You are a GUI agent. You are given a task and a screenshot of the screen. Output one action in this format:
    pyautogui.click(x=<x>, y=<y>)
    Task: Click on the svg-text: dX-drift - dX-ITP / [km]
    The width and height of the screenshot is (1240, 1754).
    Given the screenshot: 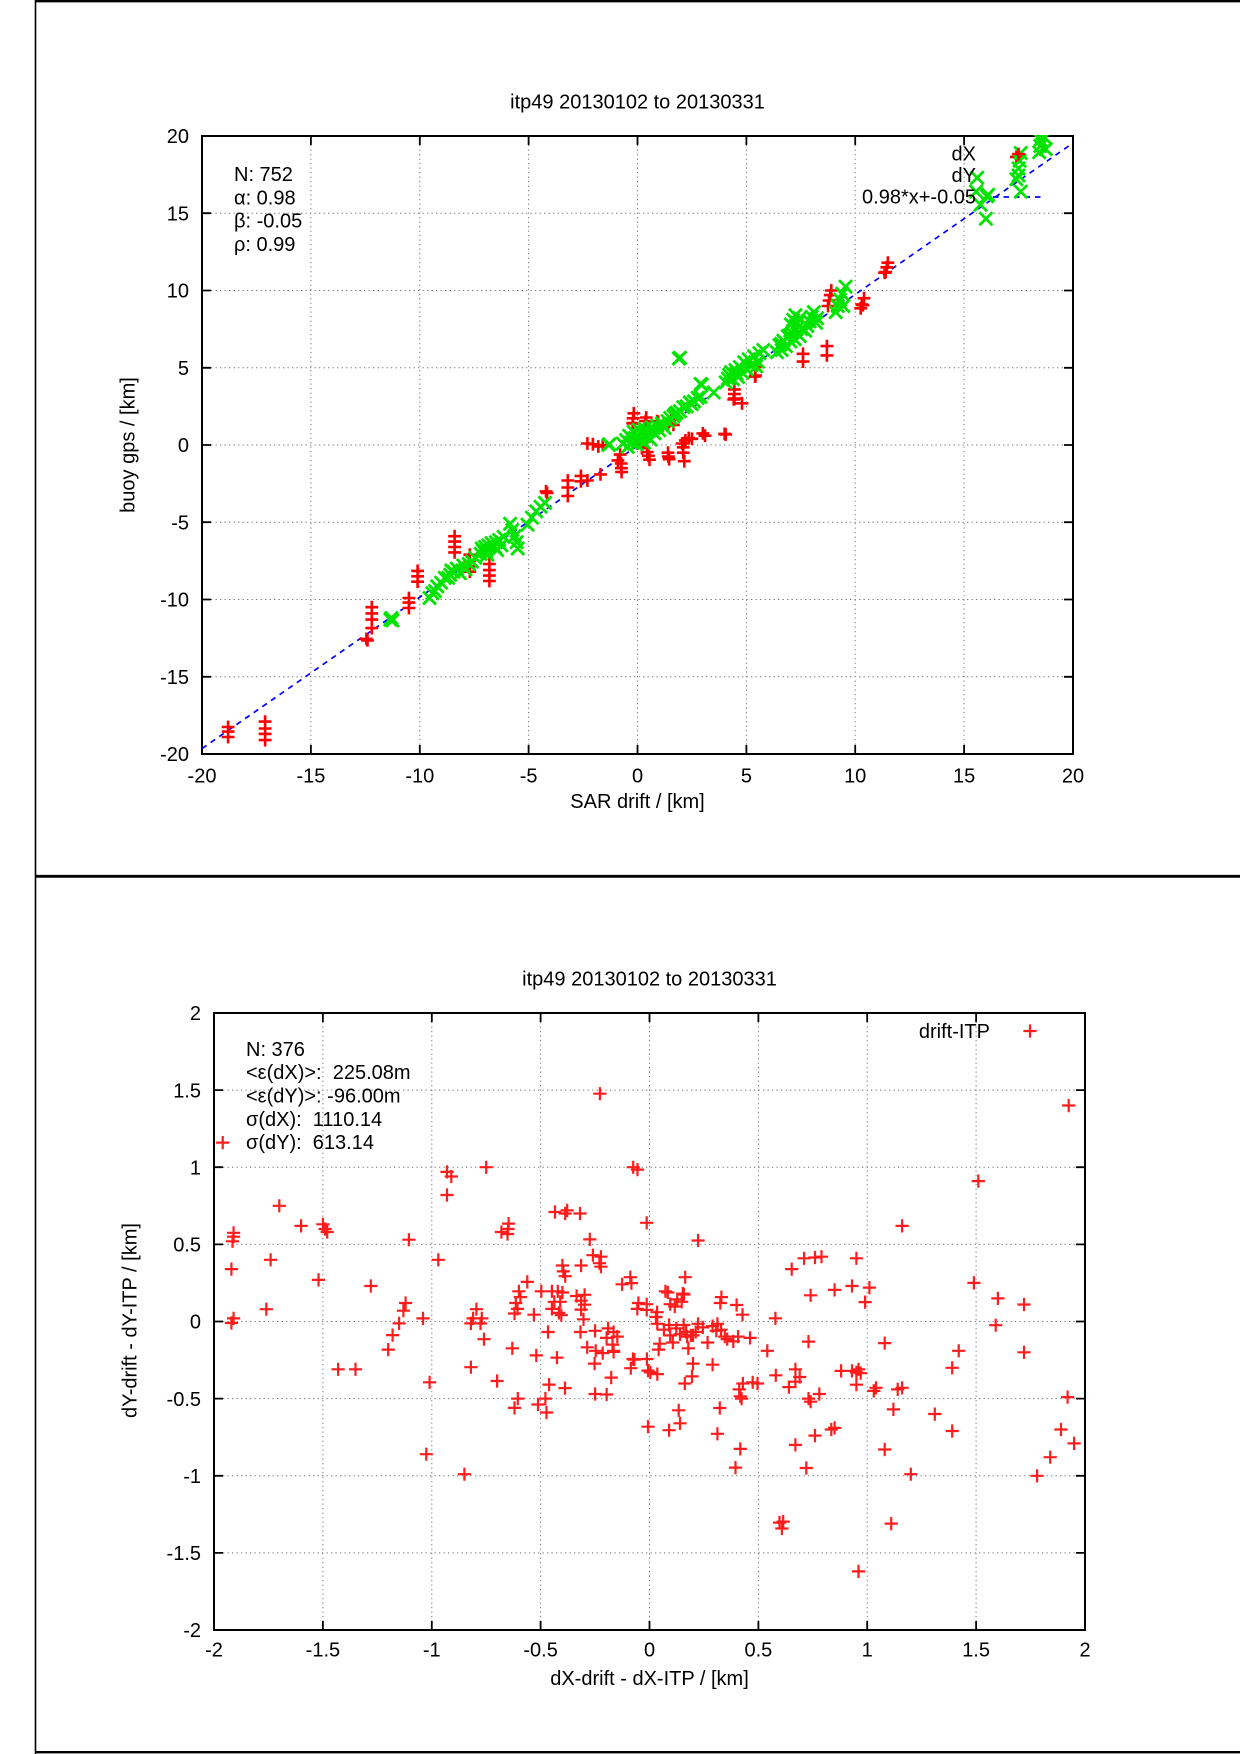 What is the action you would take?
    pyautogui.click(x=649, y=1679)
    